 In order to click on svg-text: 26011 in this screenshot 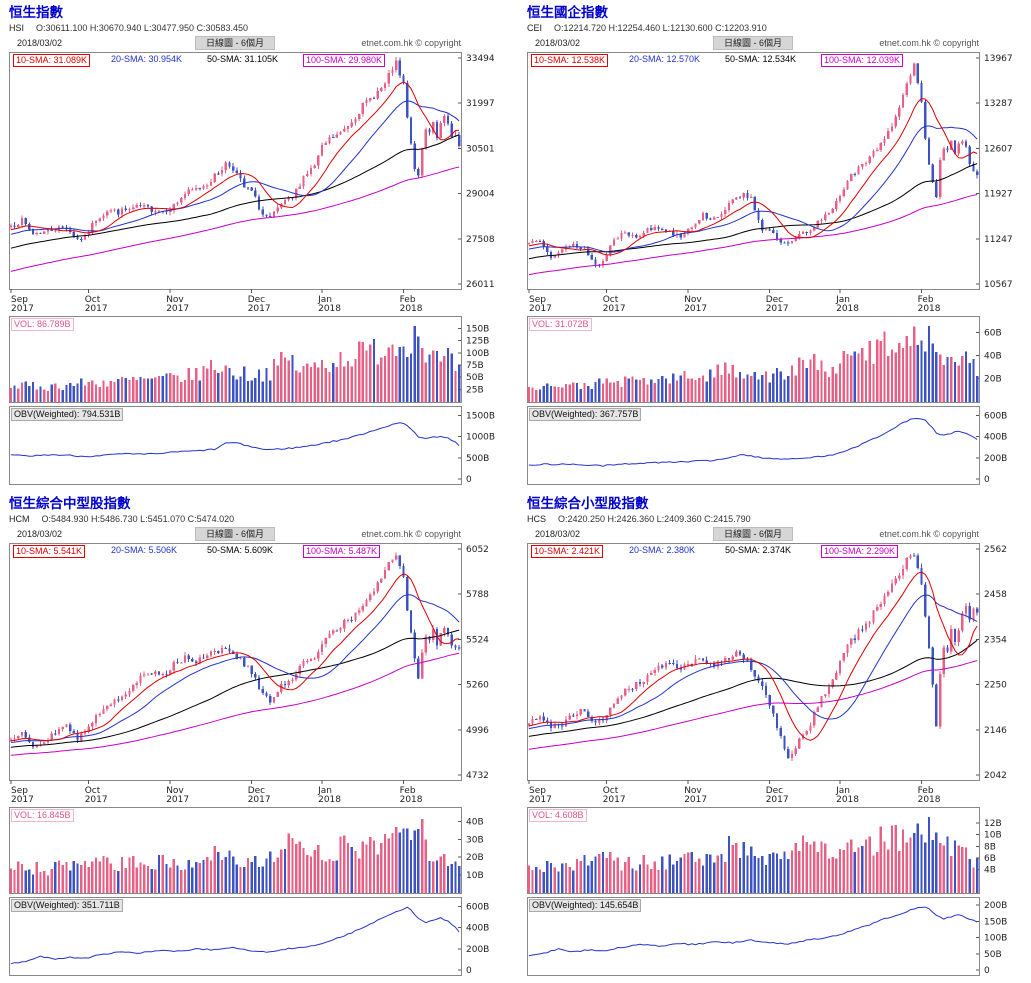, I will do `click(480, 285)`.